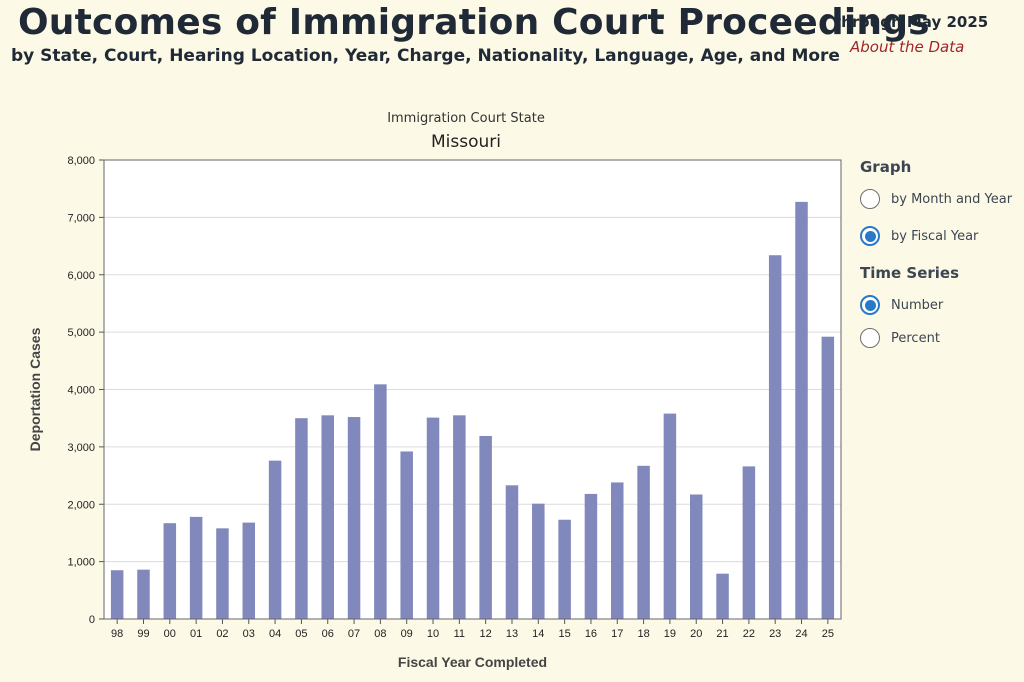 This screenshot has height=682, width=1024. I want to click on y-tick-label: 2,000, so click(81, 505).